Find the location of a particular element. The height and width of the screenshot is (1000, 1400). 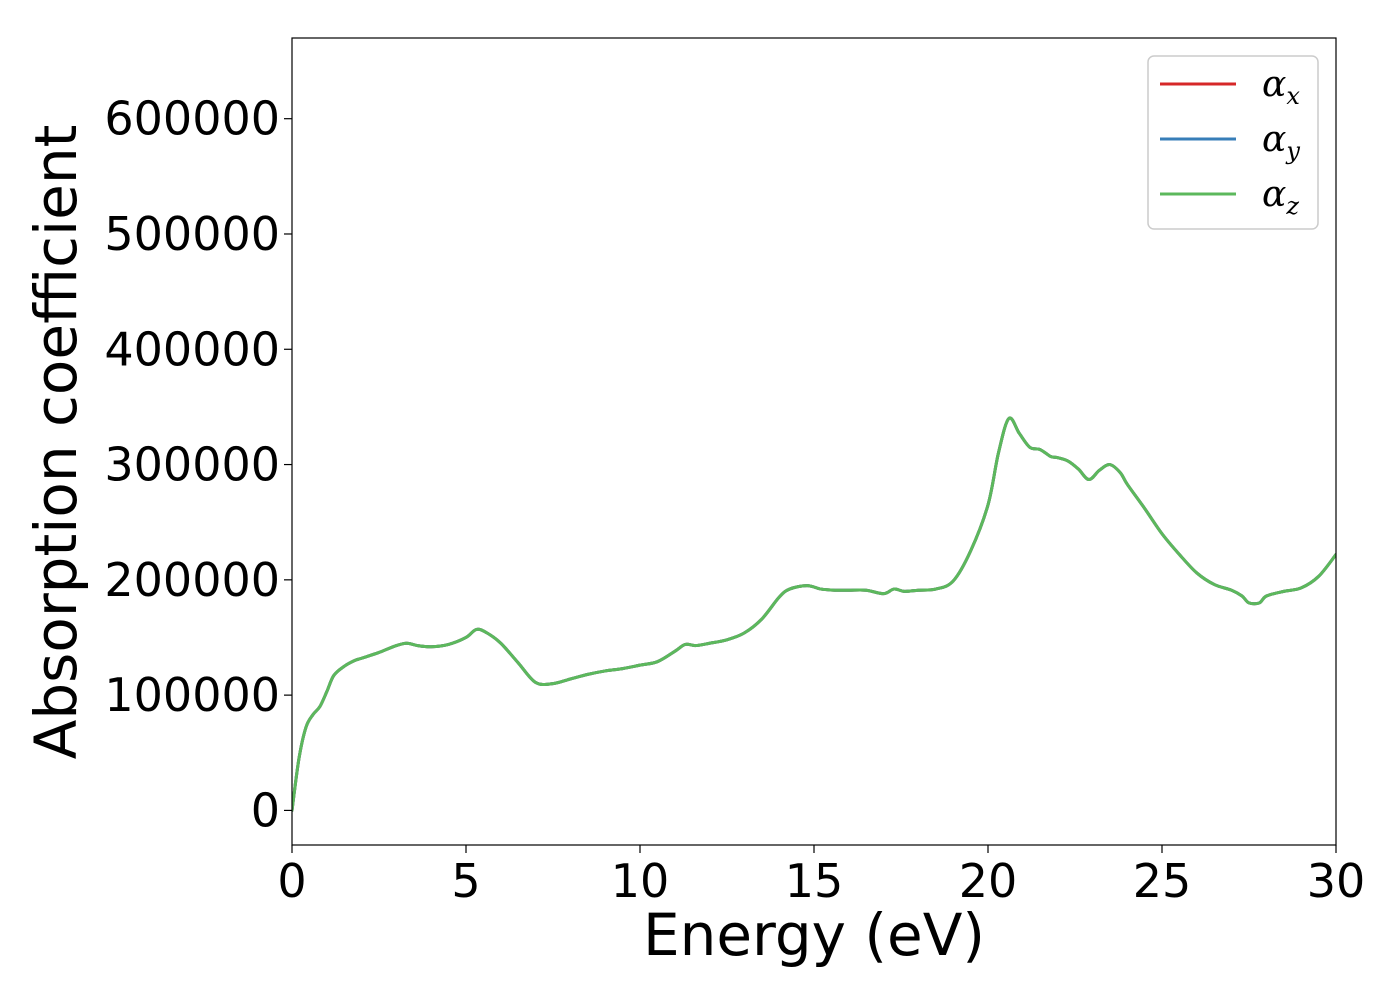

x-tick-label: 25 is located at coordinates (1162, 881).